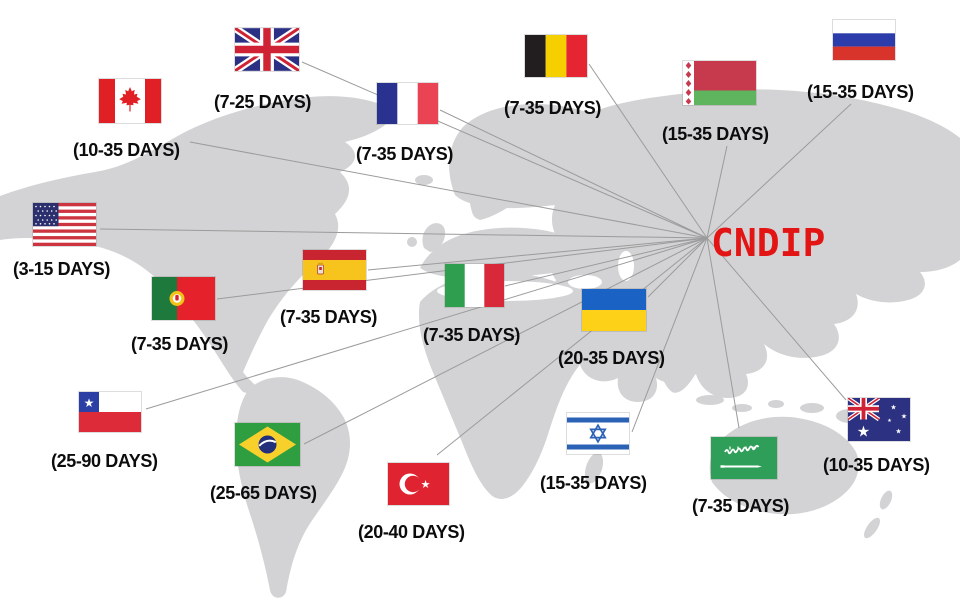 The image size is (960, 600). Describe the element at coordinates (262, 102) in the screenshot. I see `shipping-days-uk: (7-25 DAYS)` at that location.